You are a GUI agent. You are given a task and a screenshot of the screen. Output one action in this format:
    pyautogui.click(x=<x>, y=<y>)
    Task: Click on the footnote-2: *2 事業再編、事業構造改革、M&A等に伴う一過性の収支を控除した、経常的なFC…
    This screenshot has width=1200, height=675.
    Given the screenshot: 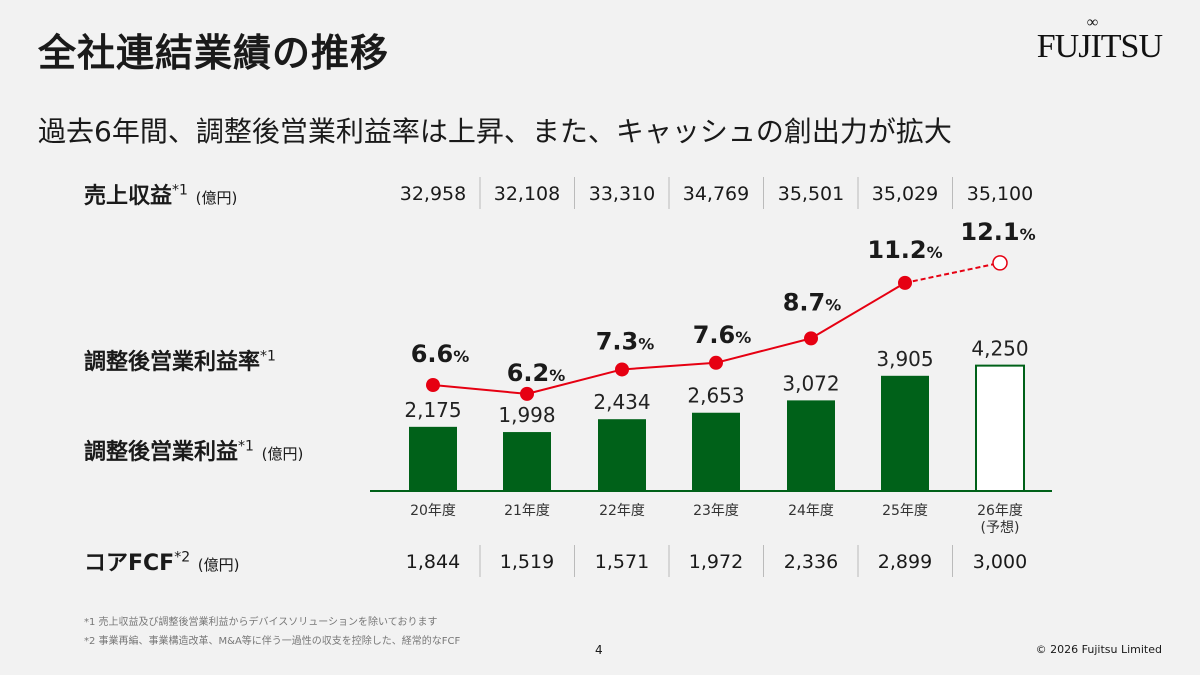 What is the action you would take?
    pyautogui.click(x=272, y=641)
    